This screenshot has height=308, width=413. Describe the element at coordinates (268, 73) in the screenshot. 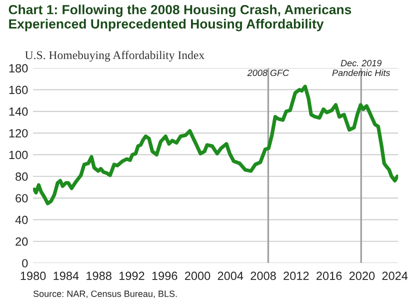

I see `ref-line-label: 2008 GFC` at that location.